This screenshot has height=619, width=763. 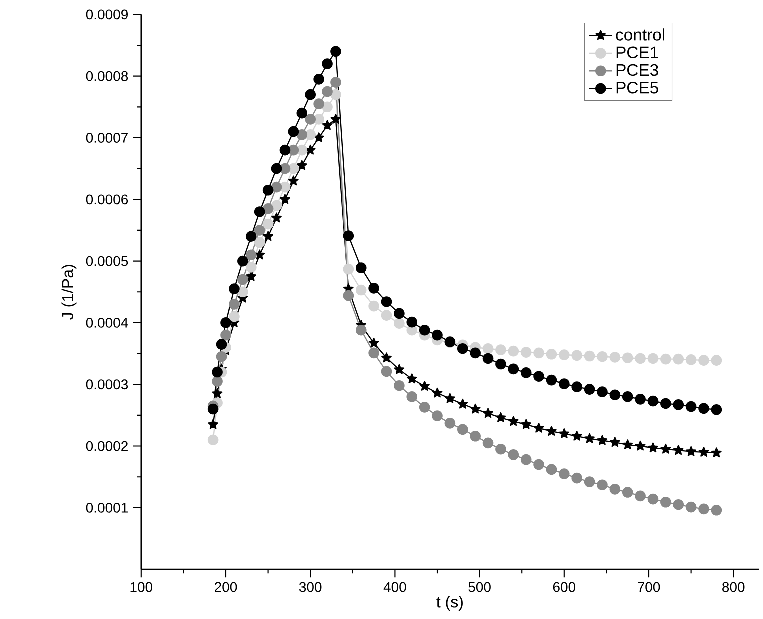 What do you see at coordinates (107, 199) in the screenshot?
I see `y-tick-label: 0.0006` at bounding box center [107, 199].